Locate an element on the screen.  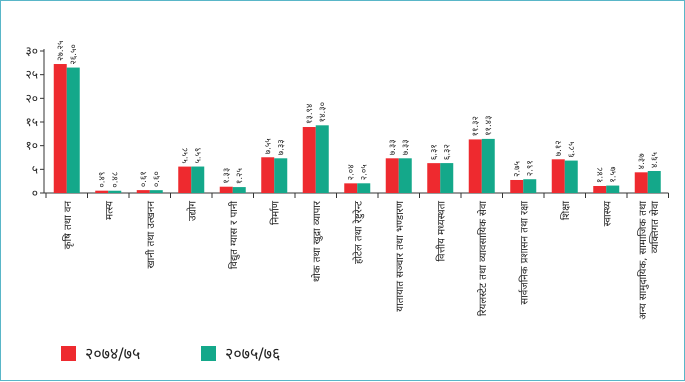
y-tick-label: २५ is located at coordinates (32, 75).